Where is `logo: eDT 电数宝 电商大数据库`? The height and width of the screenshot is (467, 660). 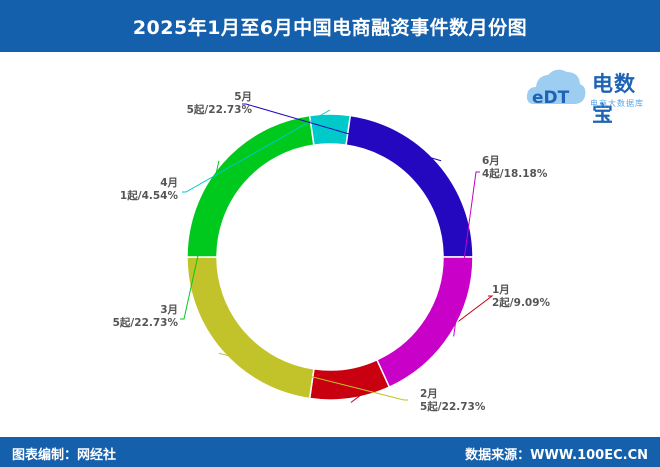
logo: eDT 电数宝 电商大数据库 is located at coordinates (588, 93).